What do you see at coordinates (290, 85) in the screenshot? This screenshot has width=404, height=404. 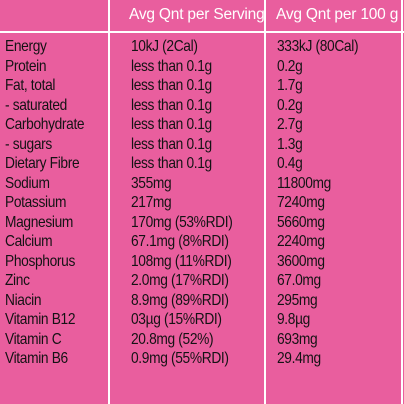 I see `per-100g-value: 1.7g` at bounding box center [290, 85].